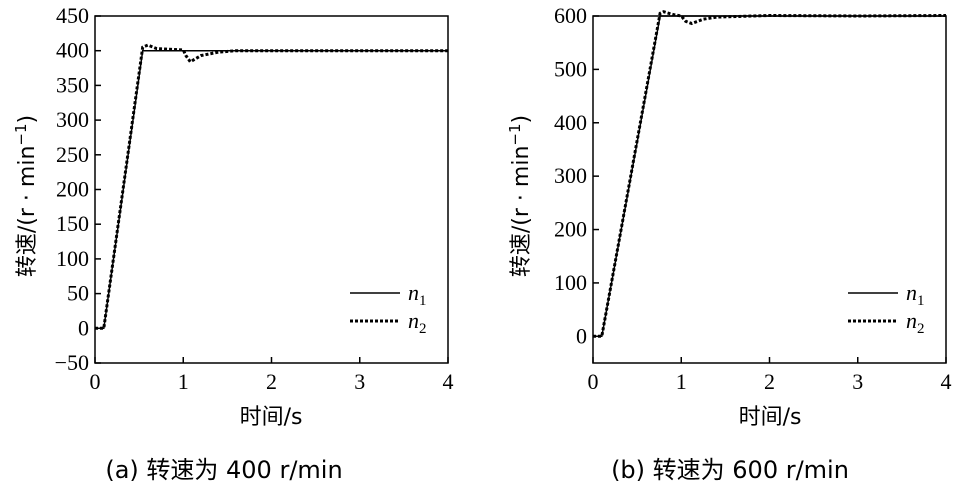  I want to click on y-tick-label: 50, so click(78, 293).